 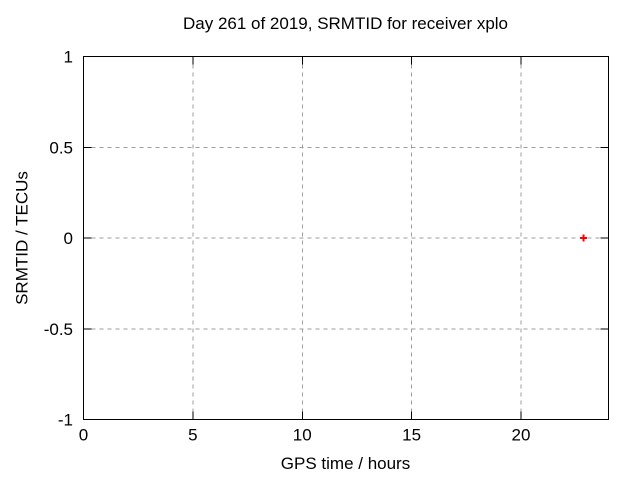 What do you see at coordinates (192, 435) in the screenshot?
I see `x-tick-label: 5` at bounding box center [192, 435].